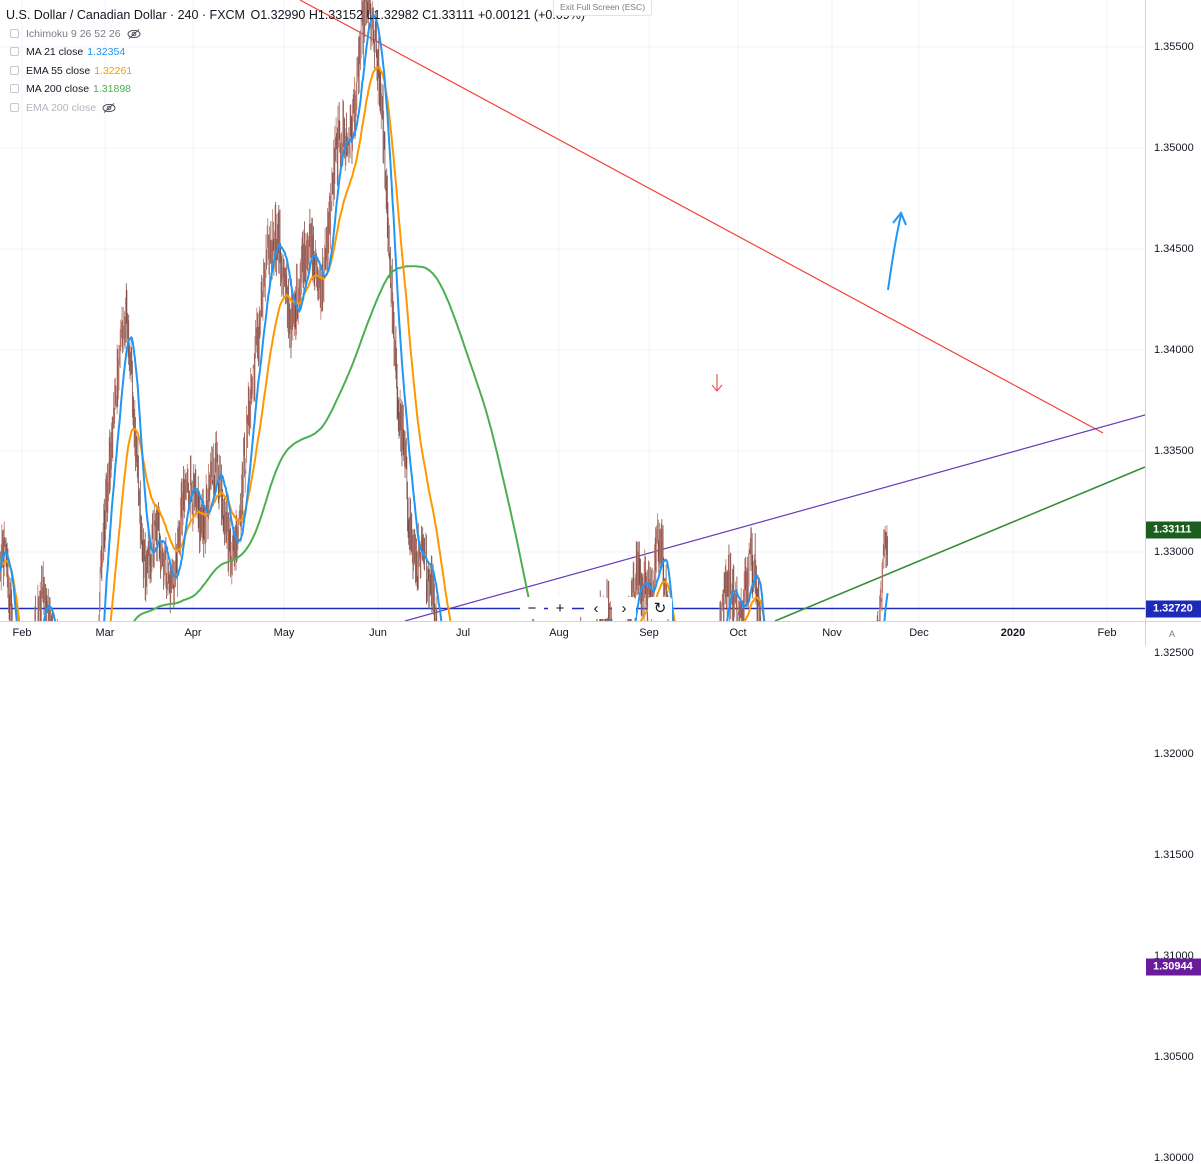 The image size is (1201, 1164). I want to click on price-tick-label: 1.35500, so click(1174, 47).